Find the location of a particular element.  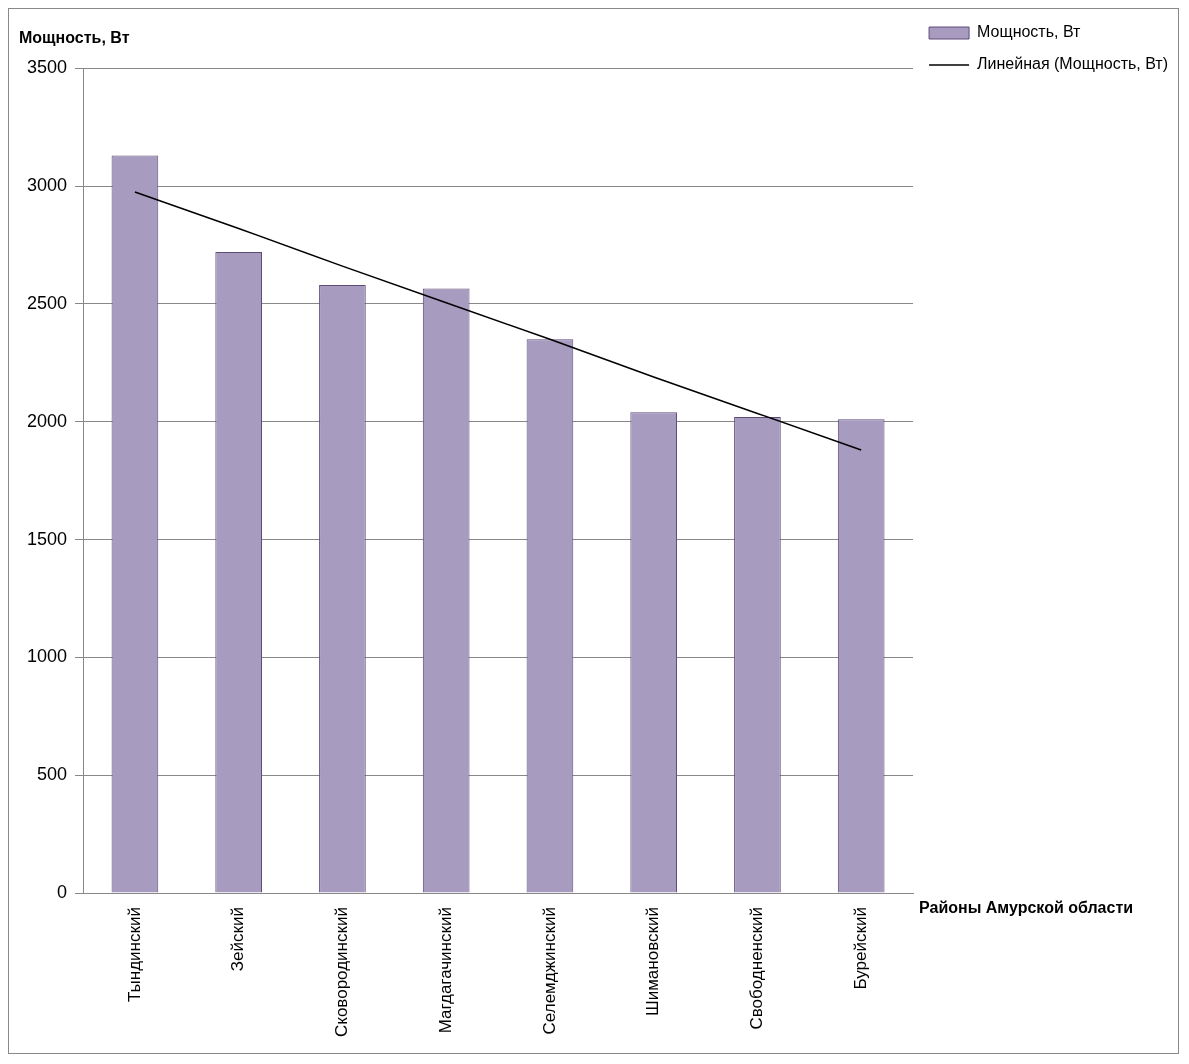

y-tick-label: 3000 is located at coordinates (47, 185).